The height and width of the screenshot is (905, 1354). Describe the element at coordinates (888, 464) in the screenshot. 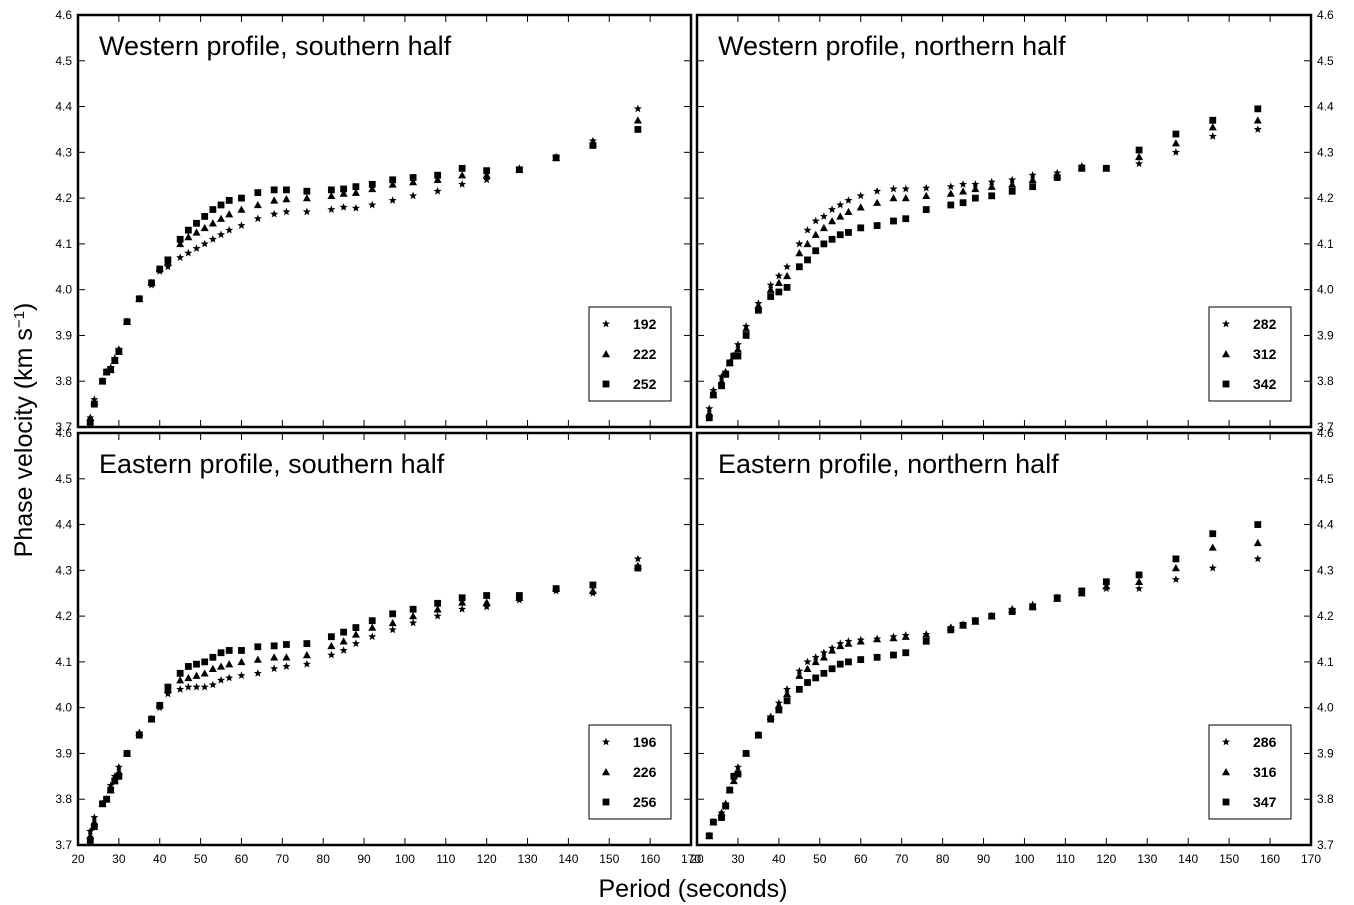

I see `panel-title: Eastern profile, northern half` at that location.